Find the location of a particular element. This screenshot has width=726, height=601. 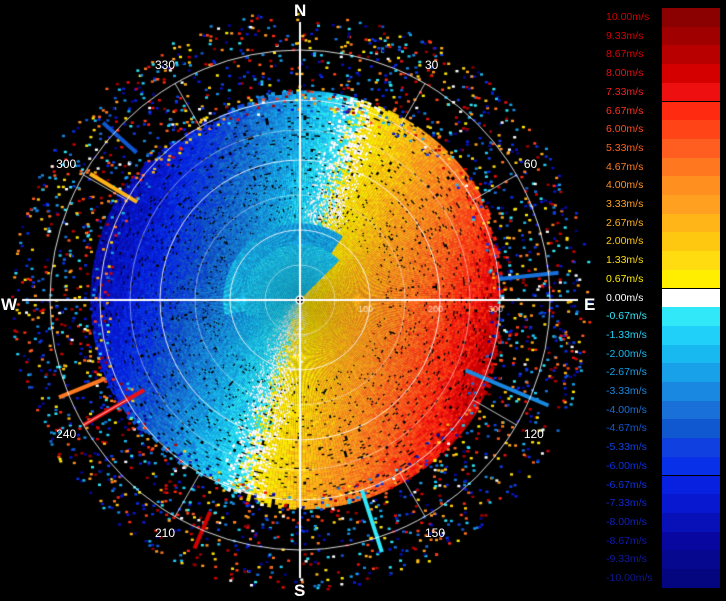

azimuth-label: 330 is located at coordinates (165, 65).